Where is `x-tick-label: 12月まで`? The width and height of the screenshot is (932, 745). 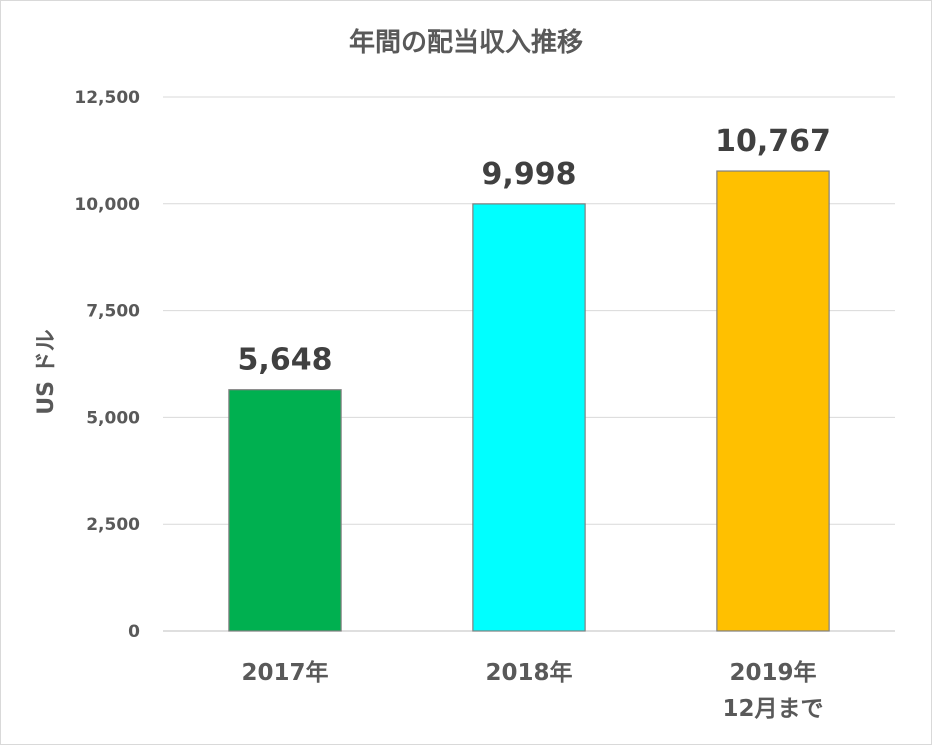
x-tick-label: 12月まで is located at coordinates (772, 709).